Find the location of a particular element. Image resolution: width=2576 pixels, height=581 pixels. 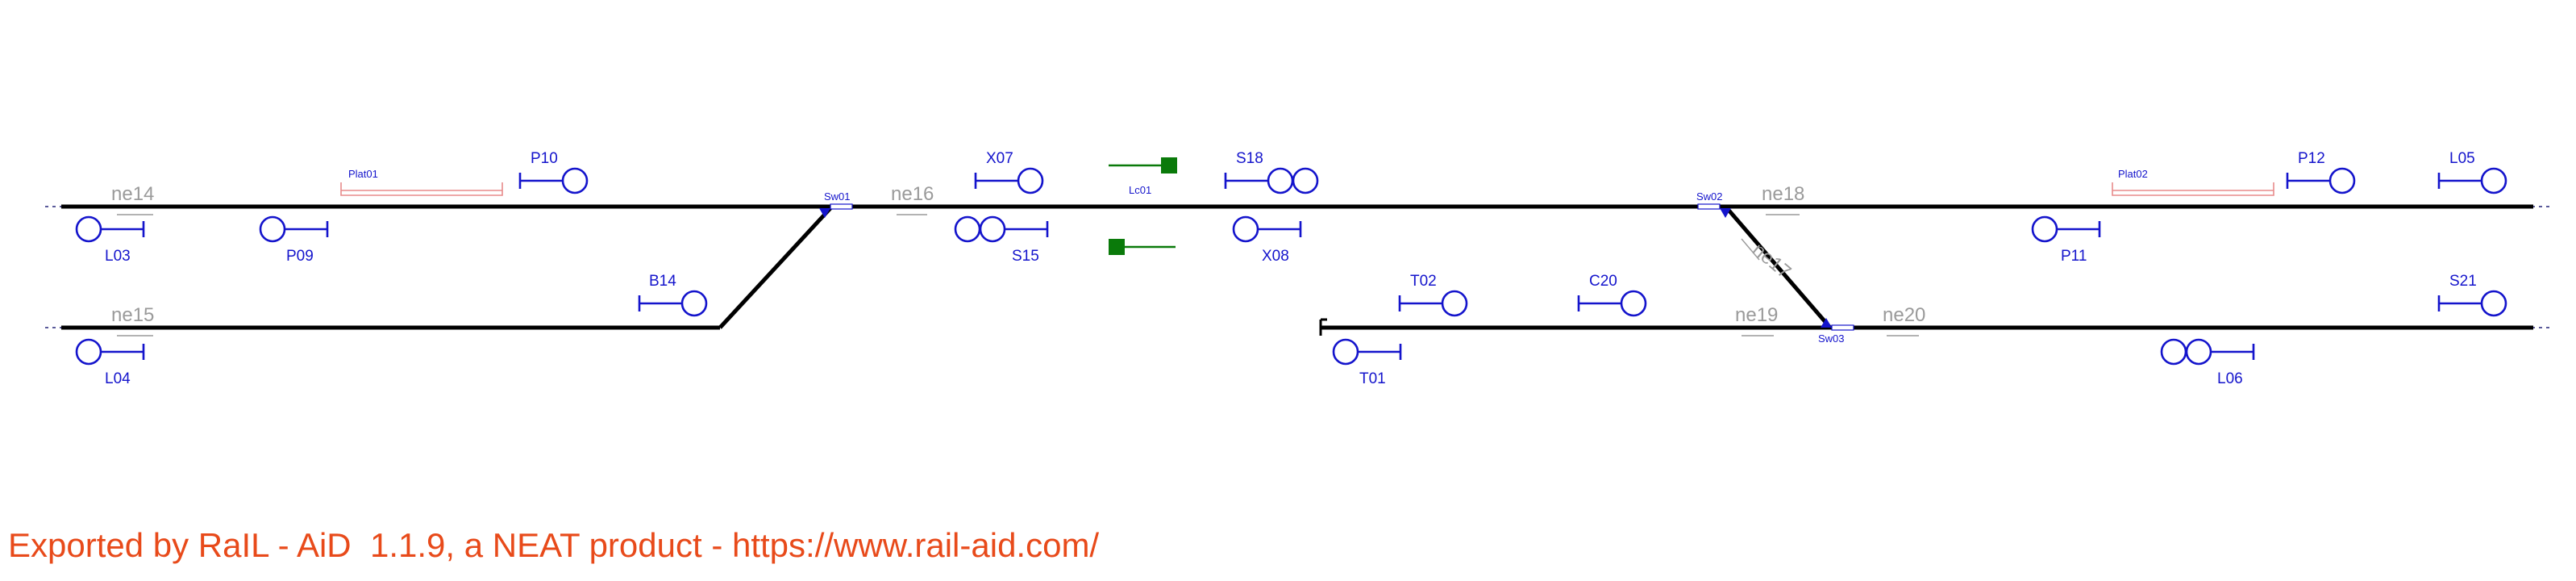

signal-s18: S18 is located at coordinates (1271, 172).